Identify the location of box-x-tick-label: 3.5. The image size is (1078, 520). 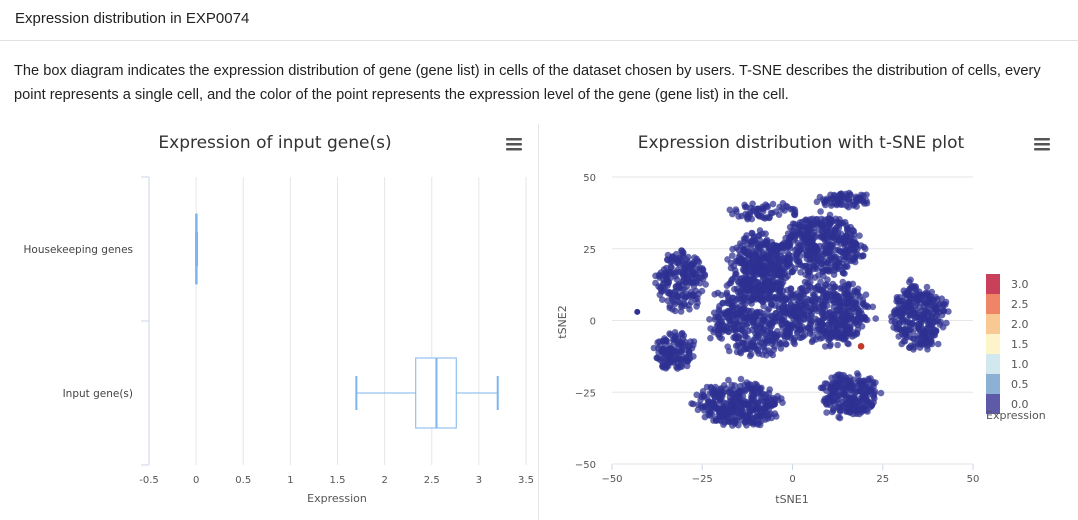
(526, 480).